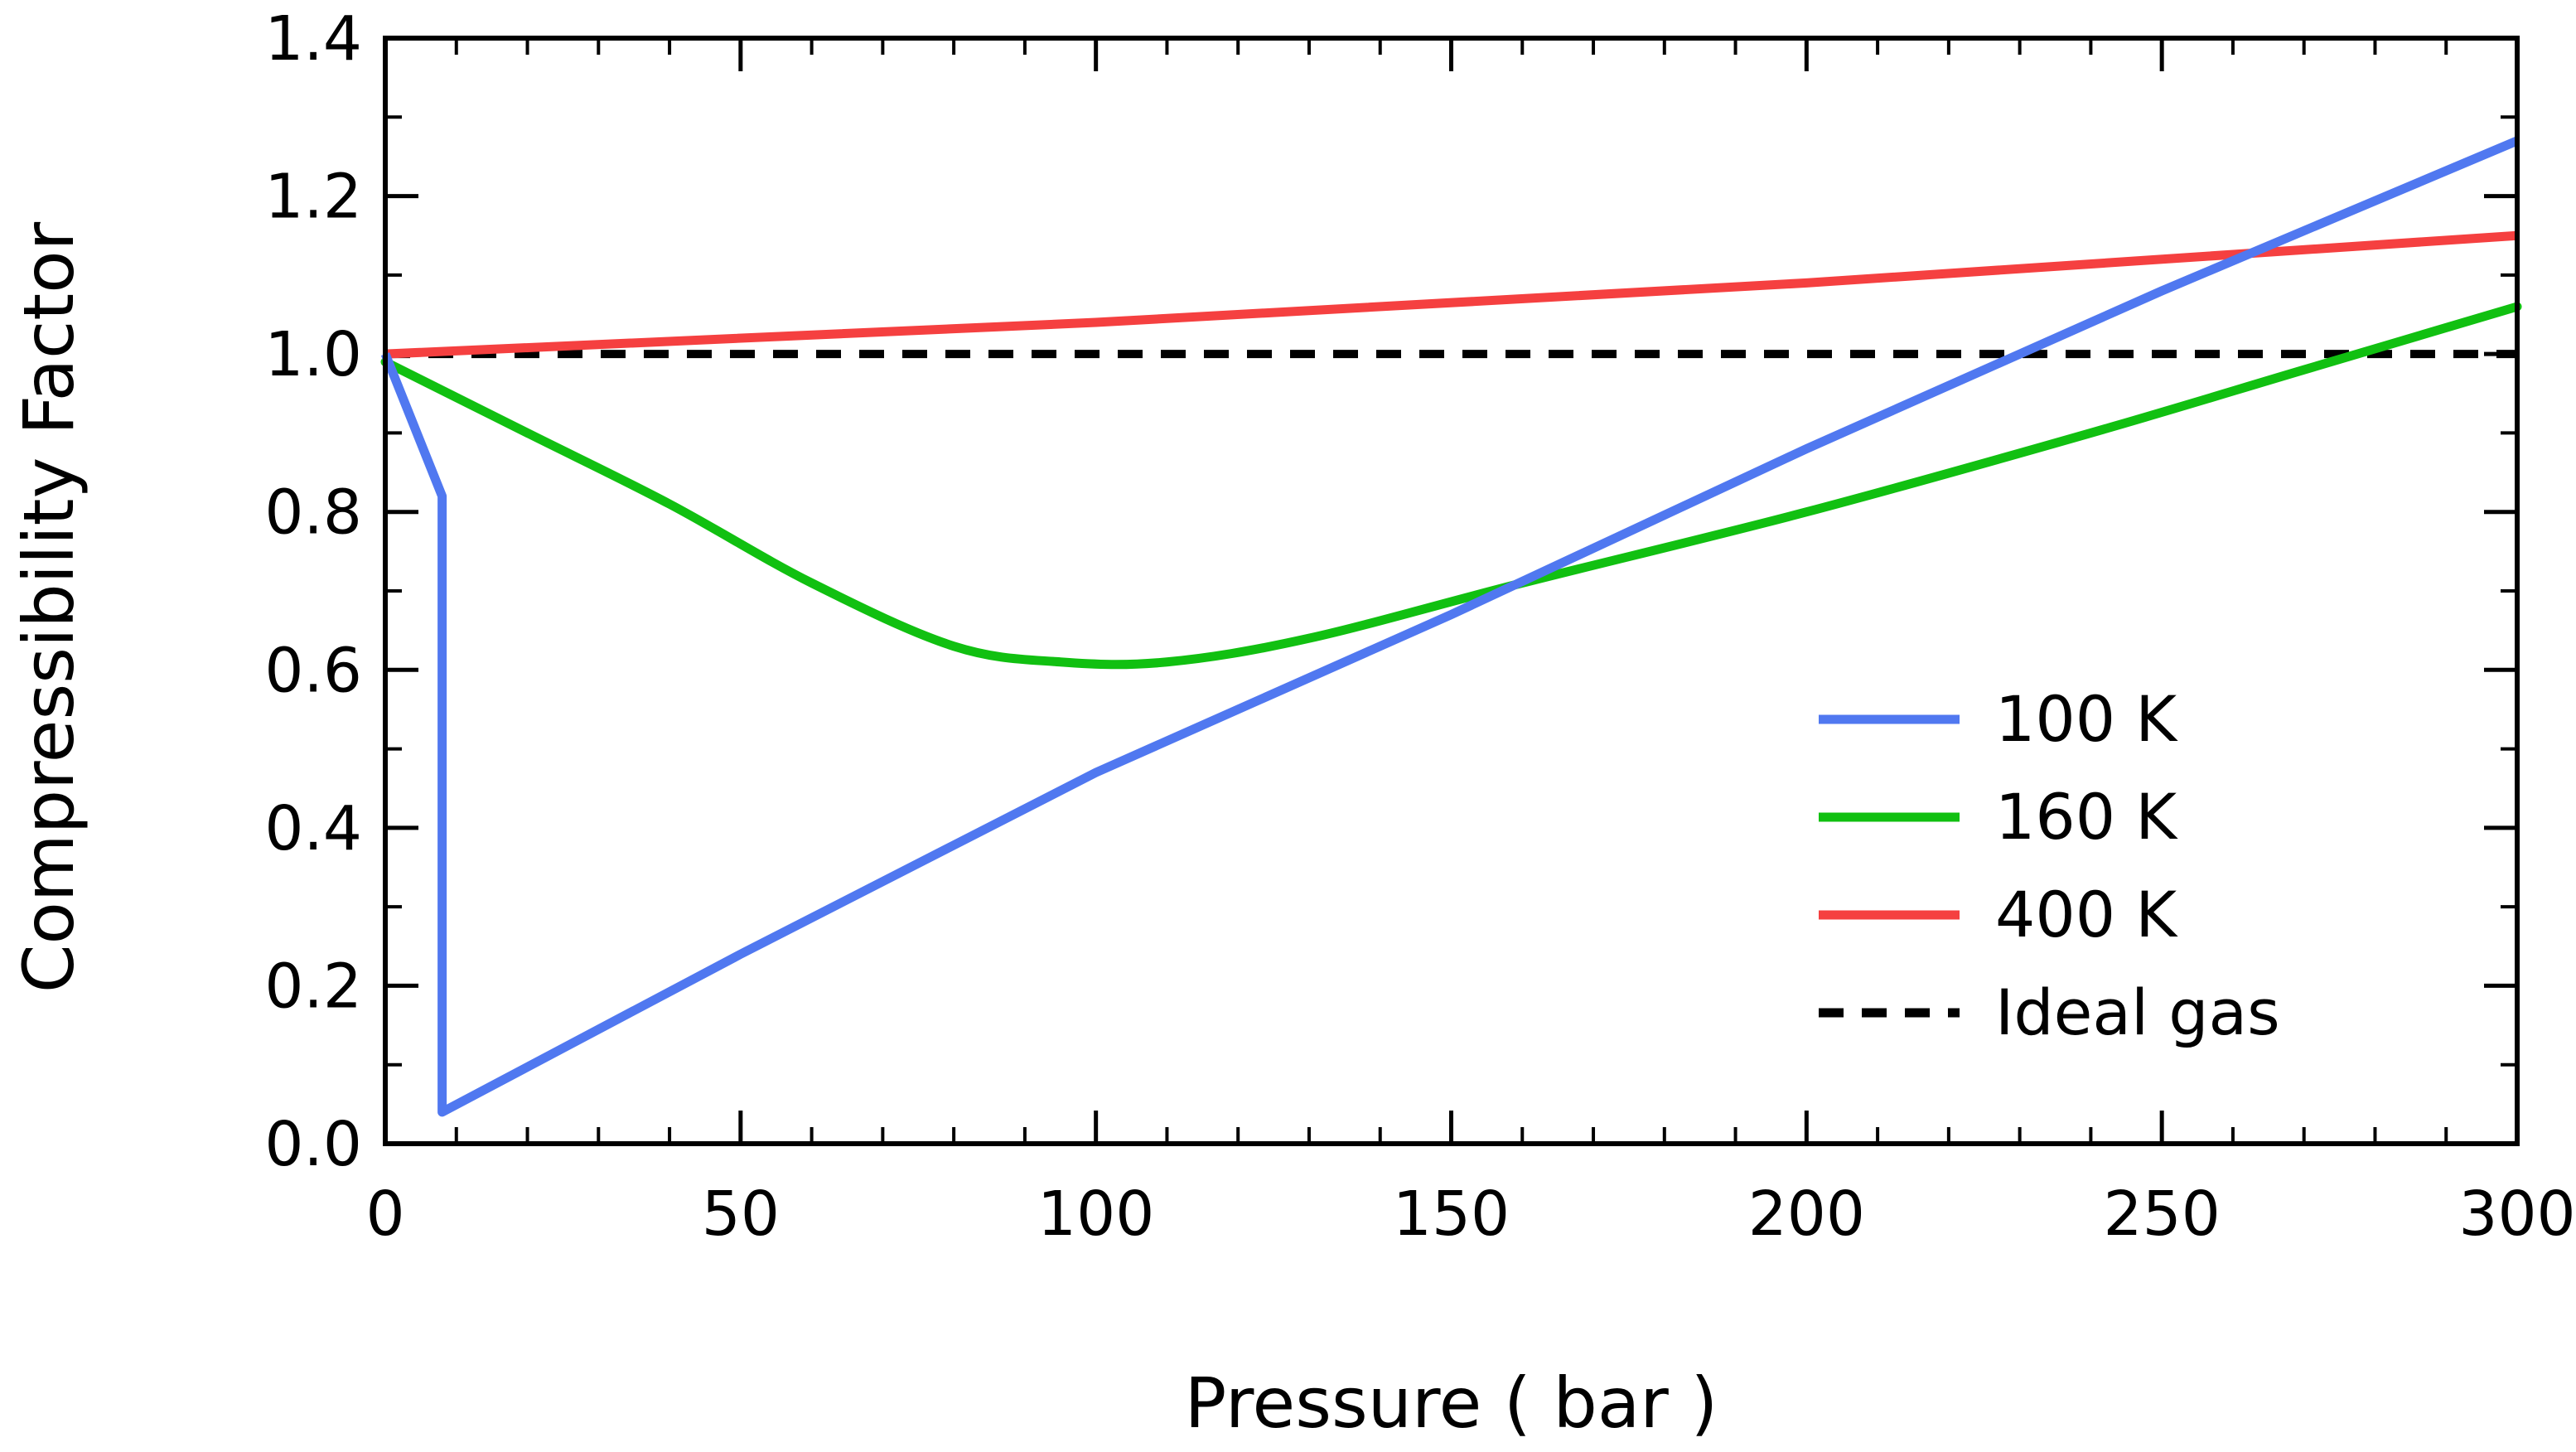 Image resolution: width=2576 pixels, height=1452 pixels. Describe the element at coordinates (2162, 1214) in the screenshot. I see `x-tick-label: 250` at that location.